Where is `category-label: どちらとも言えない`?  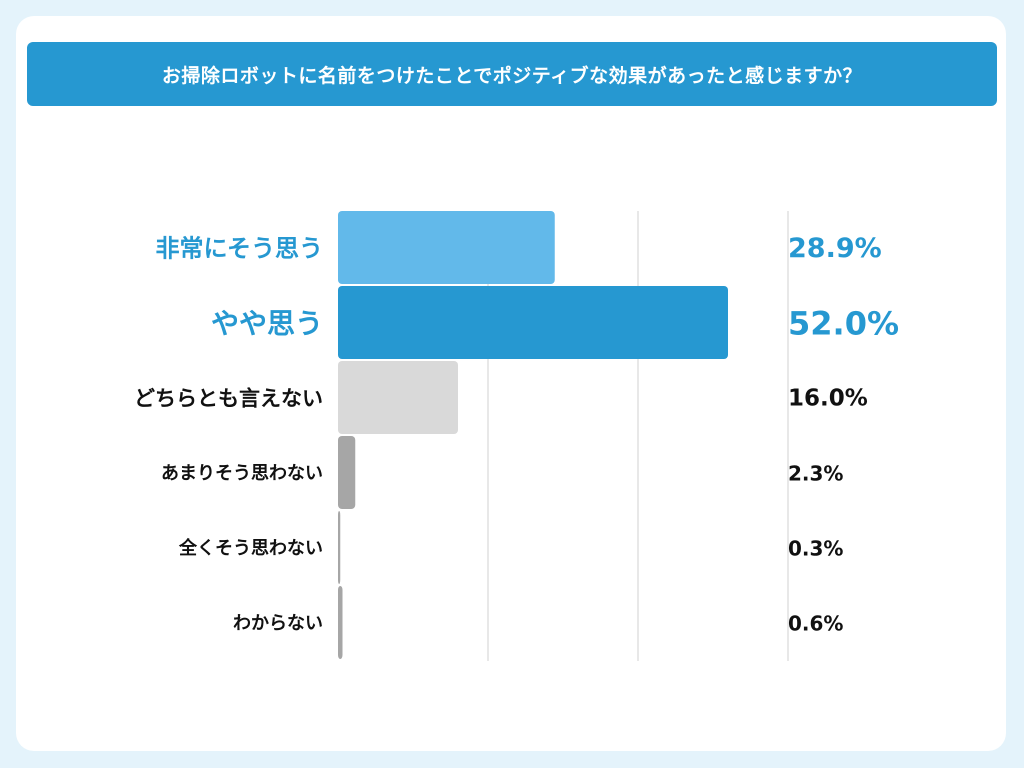 category-label: どちらとも言えない is located at coordinates (228, 399).